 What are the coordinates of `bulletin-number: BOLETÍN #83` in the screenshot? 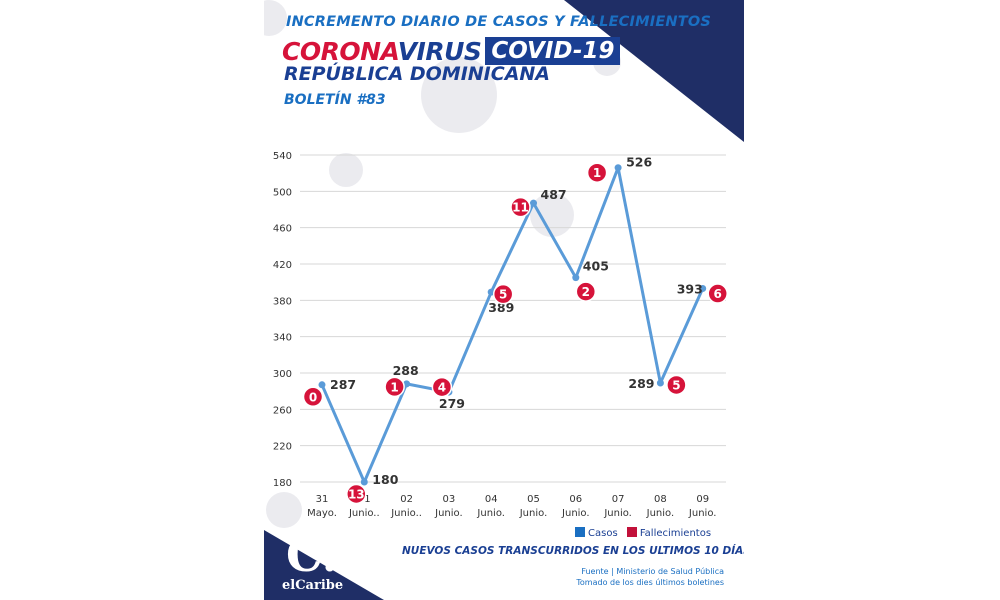 It's located at (335, 100).